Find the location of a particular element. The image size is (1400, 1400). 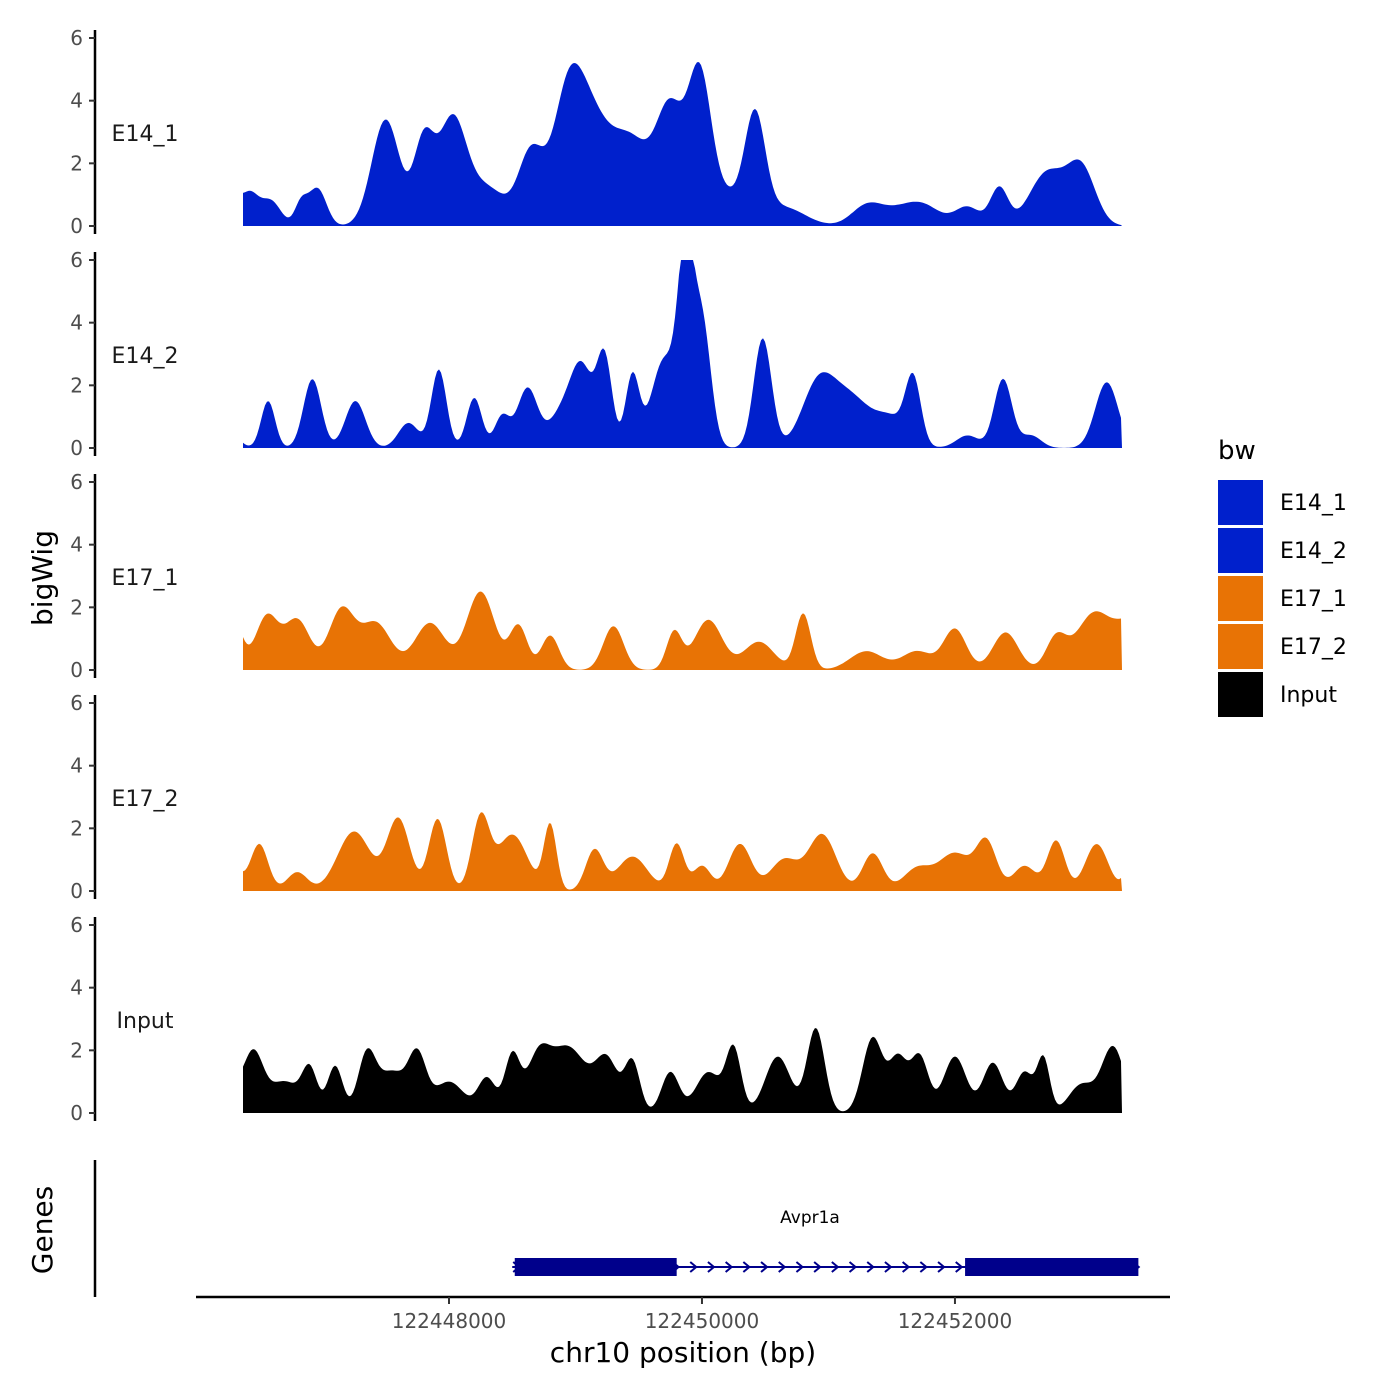

gene-label: Avpr1a is located at coordinates (810, 1218).